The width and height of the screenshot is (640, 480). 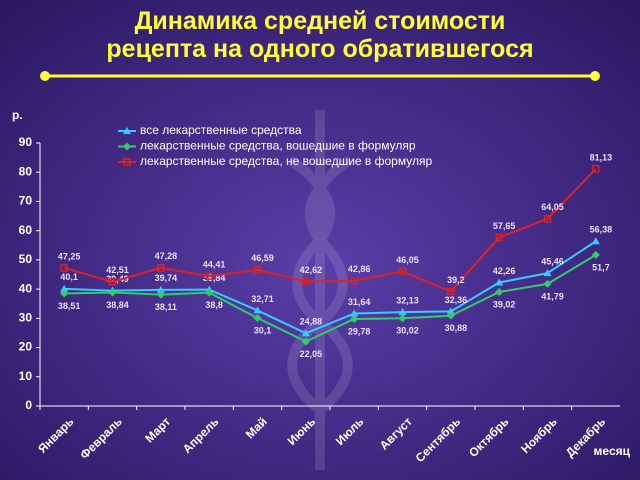 What do you see at coordinates (166, 256) in the screenshot?
I see `value-label: 47,28` at bounding box center [166, 256].